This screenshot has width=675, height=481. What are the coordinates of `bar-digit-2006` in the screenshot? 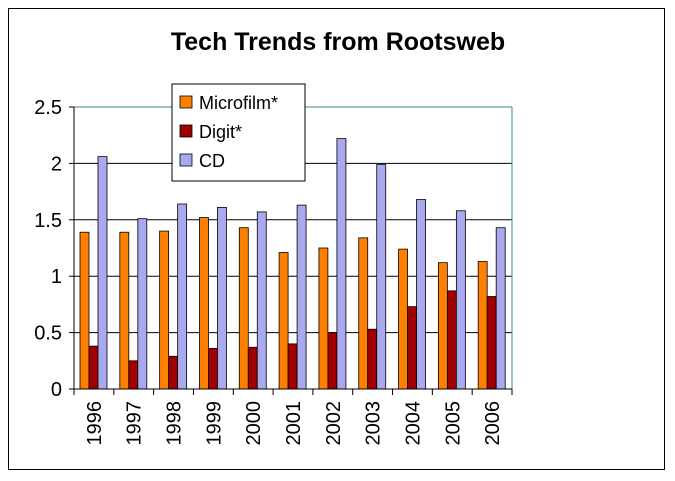 It's located at (491, 343).